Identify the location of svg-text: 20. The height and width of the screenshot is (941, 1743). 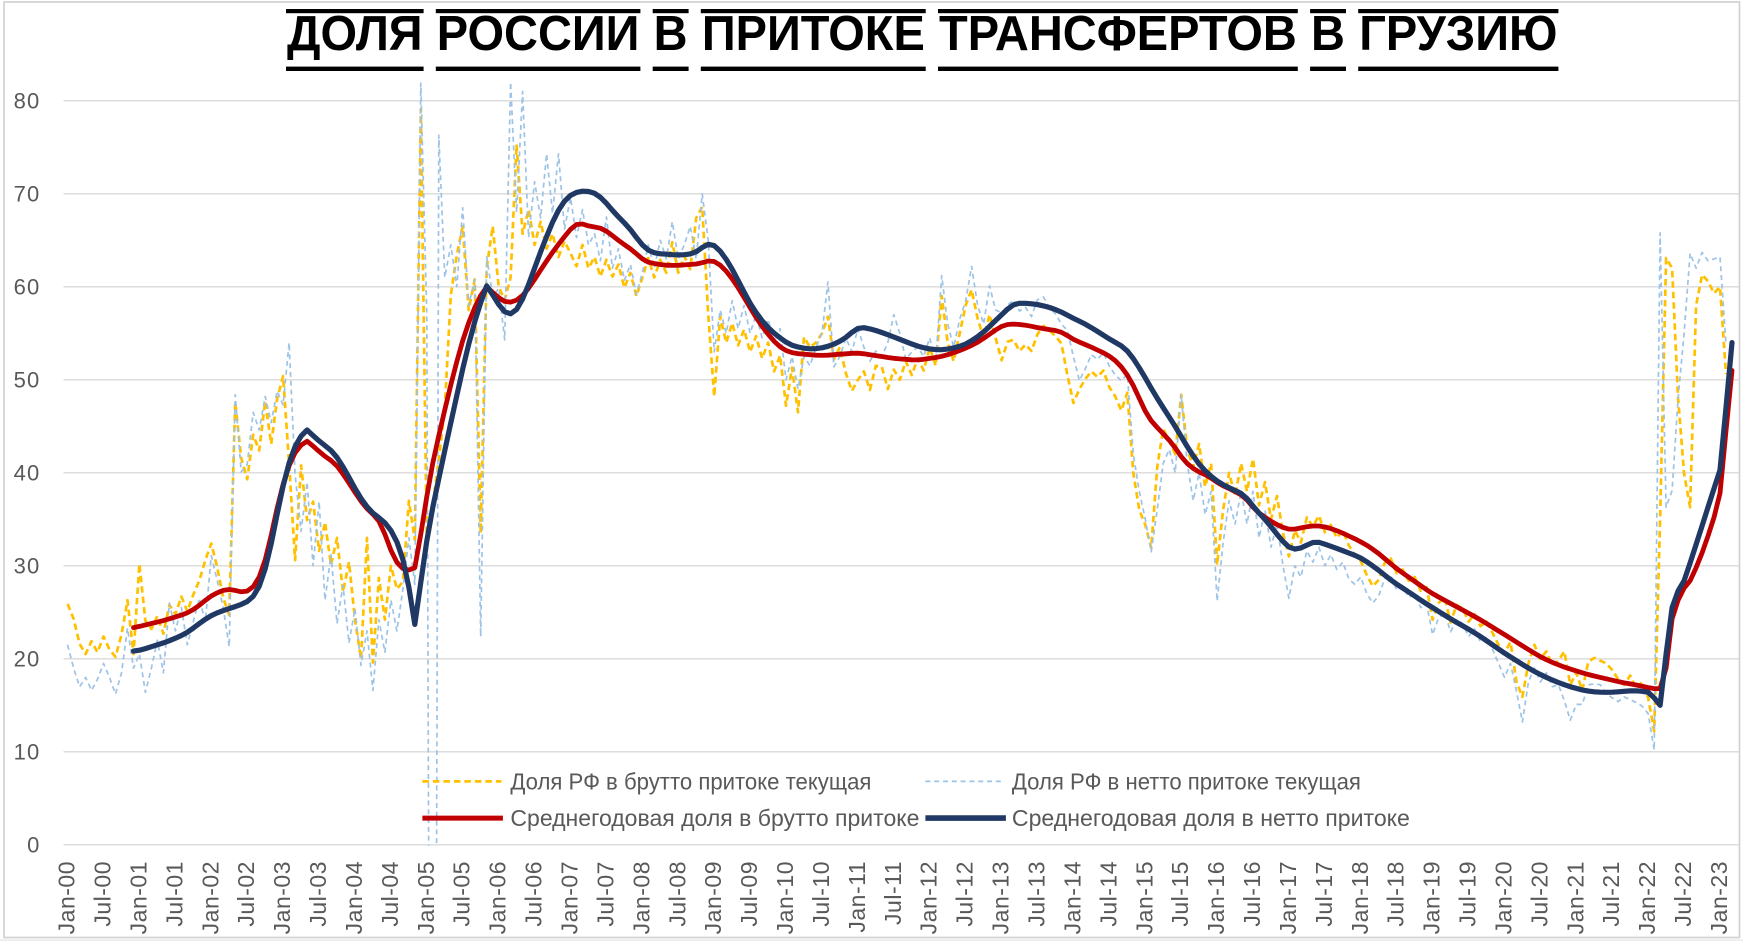
(27, 658).